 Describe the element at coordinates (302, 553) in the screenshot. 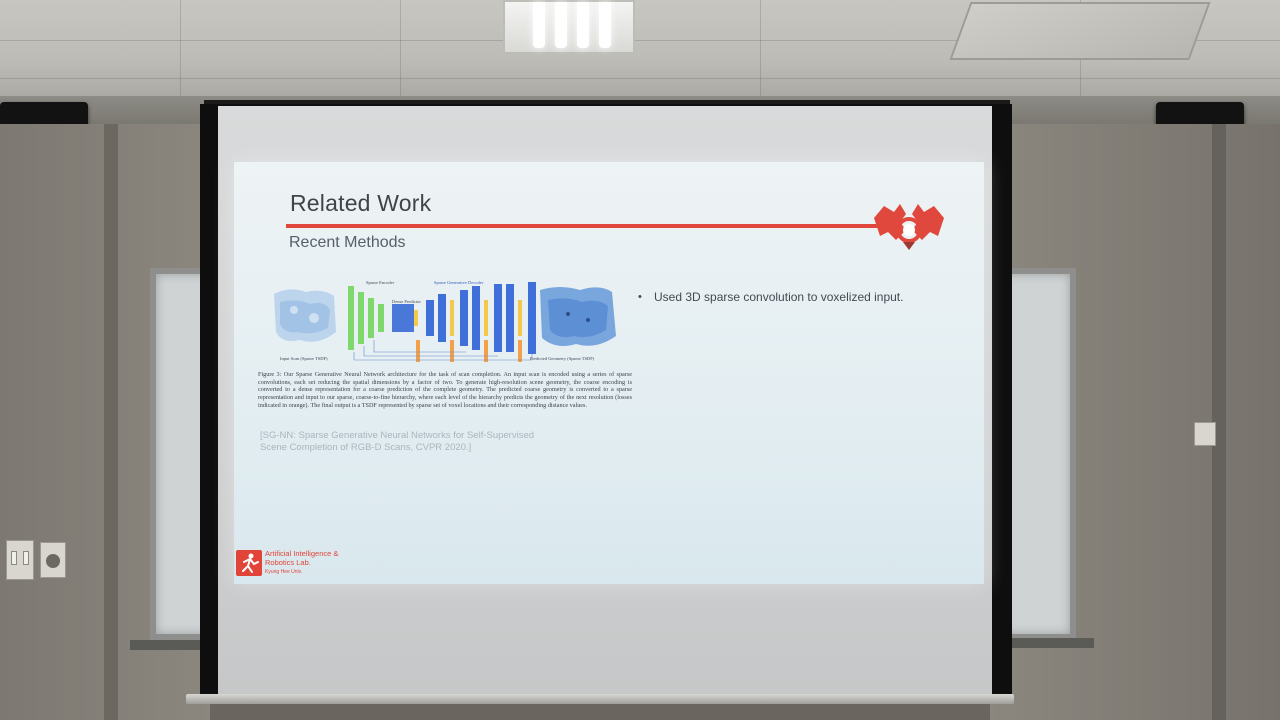

I see `lab-name-line-1: Artificial Intelligence &` at that location.